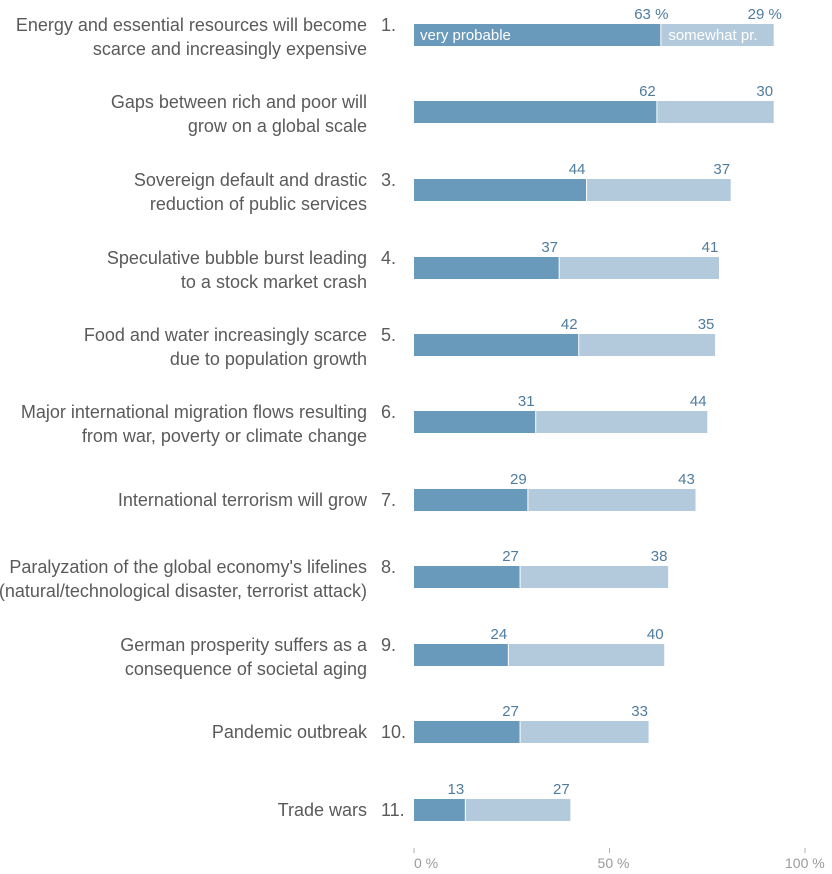  Describe the element at coordinates (686, 479) in the screenshot. I see `value-label-somewhat-probable: 43` at that location.